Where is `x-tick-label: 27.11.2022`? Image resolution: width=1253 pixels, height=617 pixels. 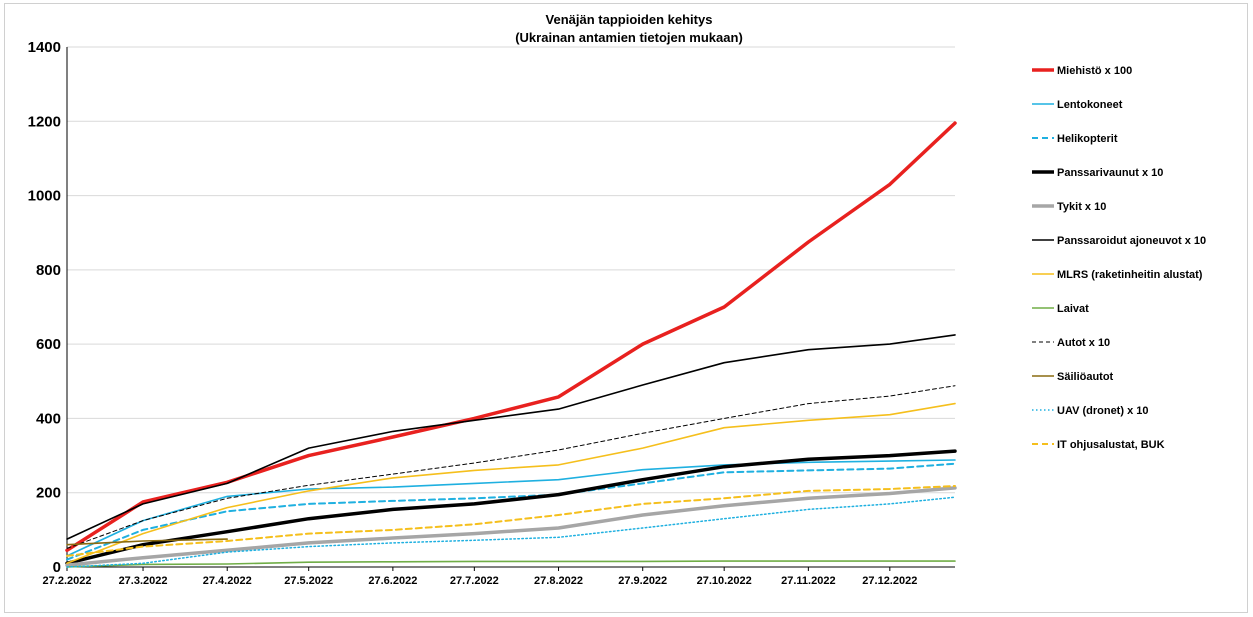 x-tick-label: 27.11.2022 is located at coordinates (808, 581).